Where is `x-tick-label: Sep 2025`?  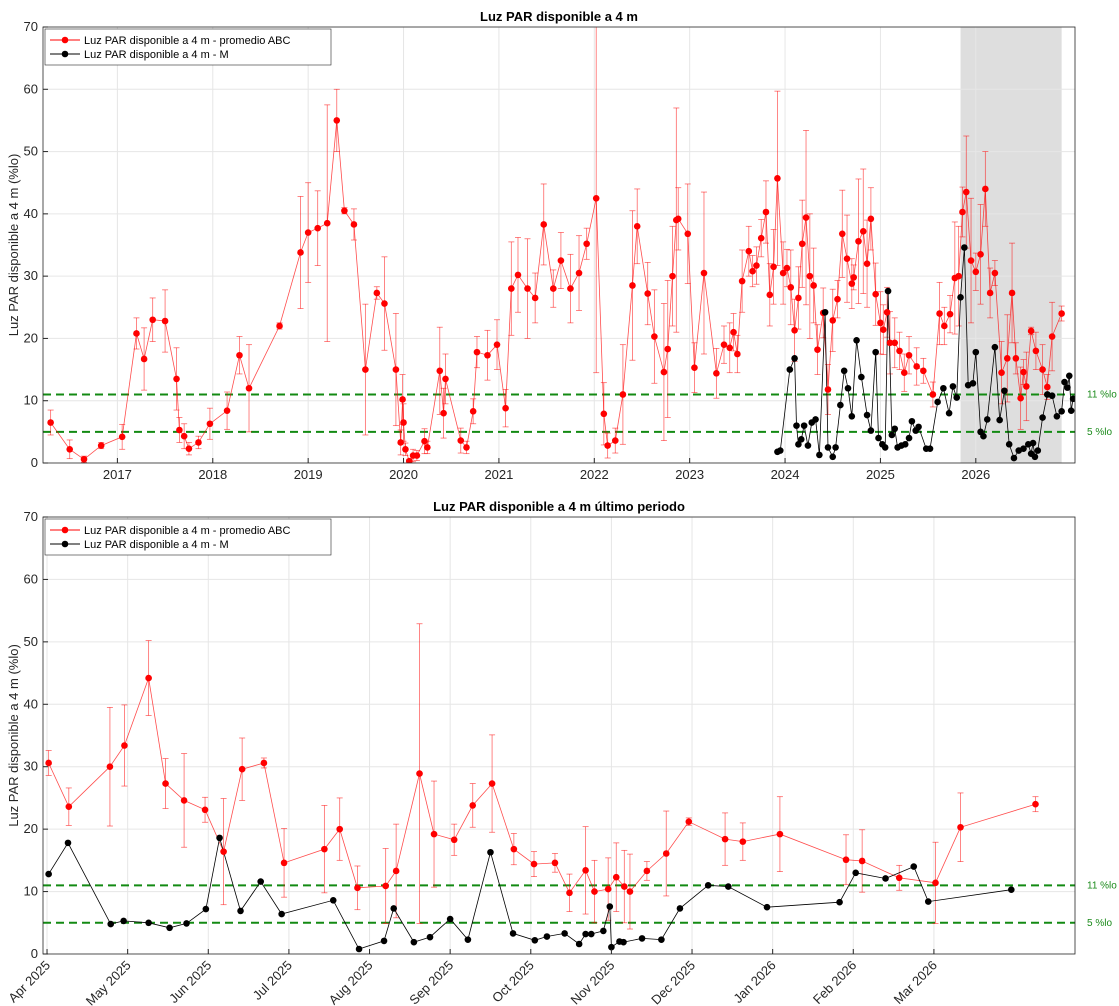
x-tick-label: Sep 2025 is located at coordinates (431, 982).